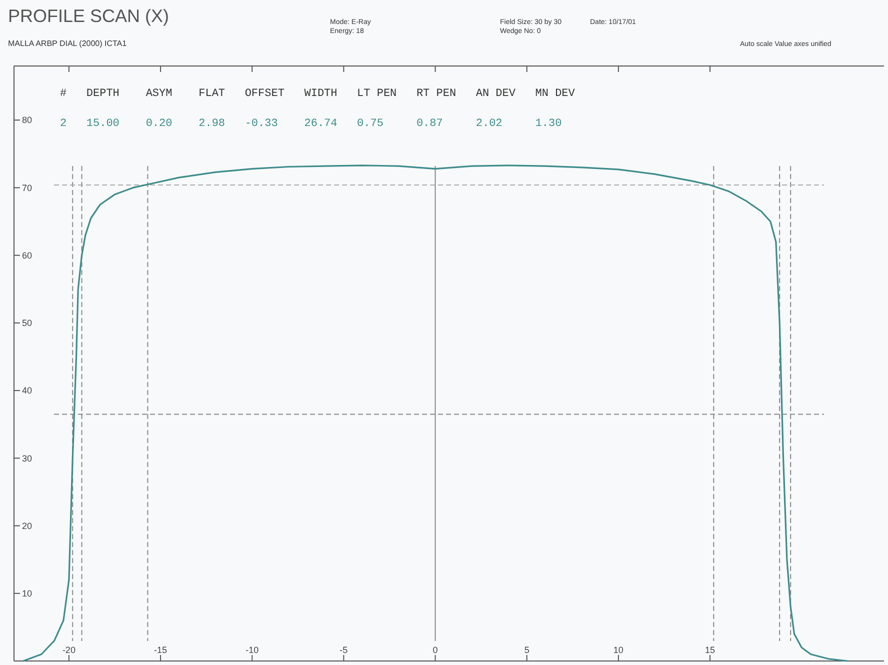 The image size is (888, 665). Describe the element at coordinates (311, 124) in the screenshot. I see `annotation: 2 15.00 0.20 2.98 -0.33 26.74 0.75 0.87 2.02 1.30` at that location.